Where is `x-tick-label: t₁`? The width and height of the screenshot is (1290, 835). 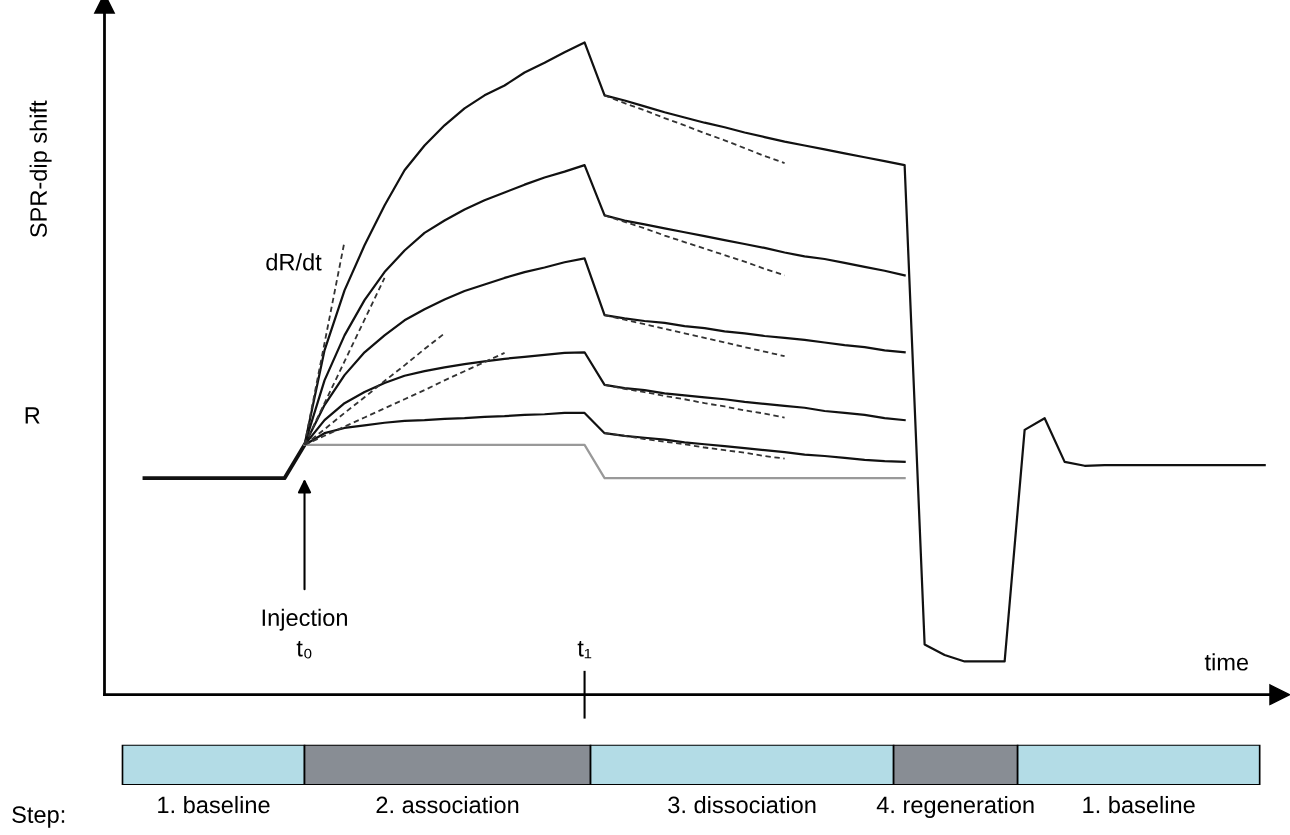 x-tick-label: t₁ is located at coordinates (584, 650).